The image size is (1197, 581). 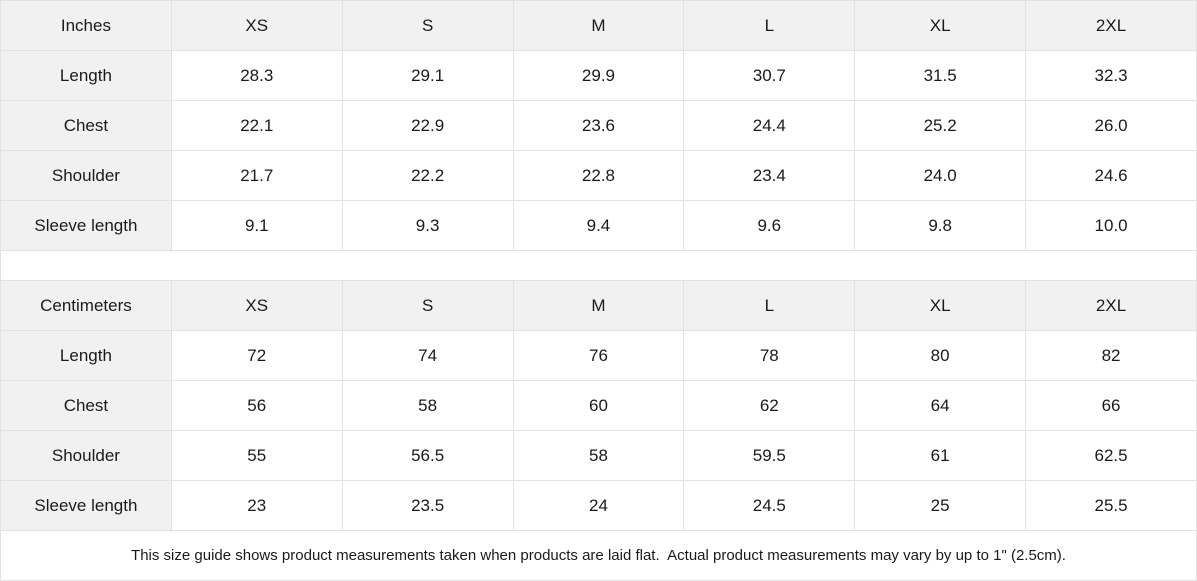 I want to click on measurement-value: 60, so click(x=598, y=405).